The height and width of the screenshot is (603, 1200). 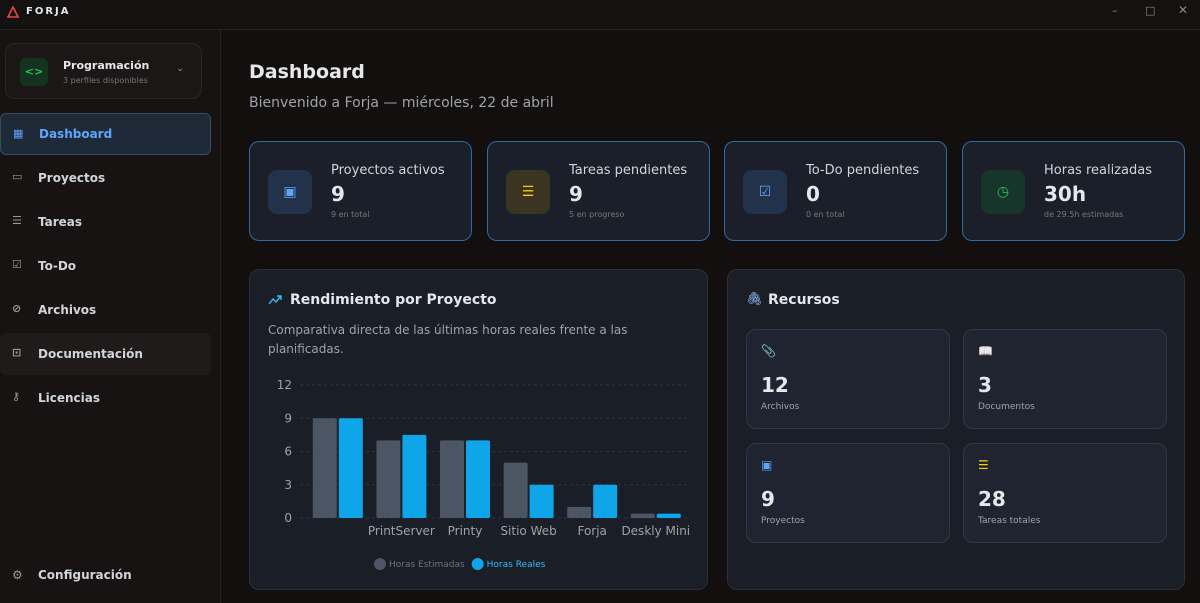 What do you see at coordinates (1098, 170) in the screenshot?
I see `stat-label: Horas realizadas` at bounding box center [1098, 170].